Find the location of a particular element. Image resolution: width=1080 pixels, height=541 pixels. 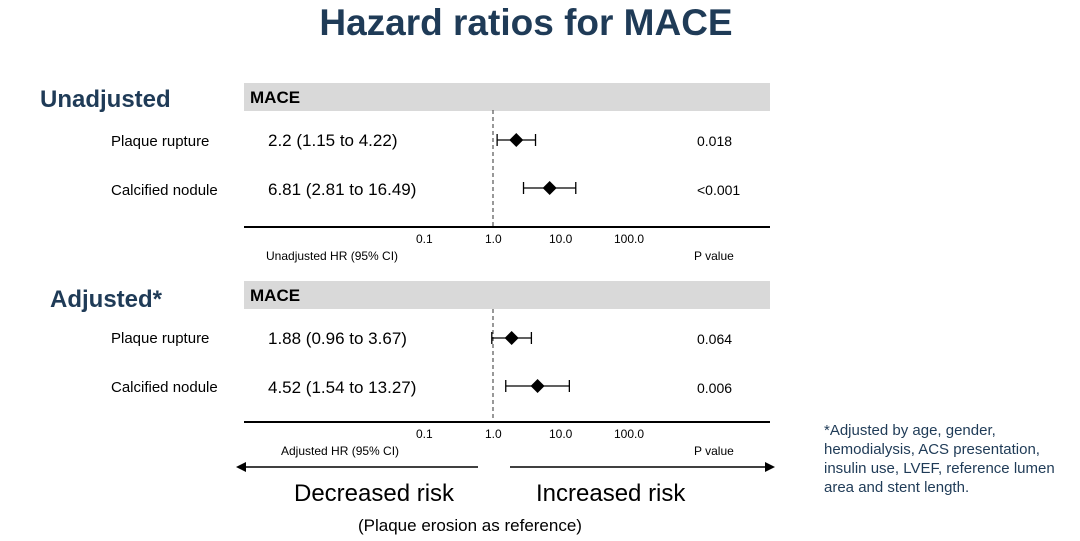

section-label-unadjusted: Unadjusted is located at coordinates (105, 99).